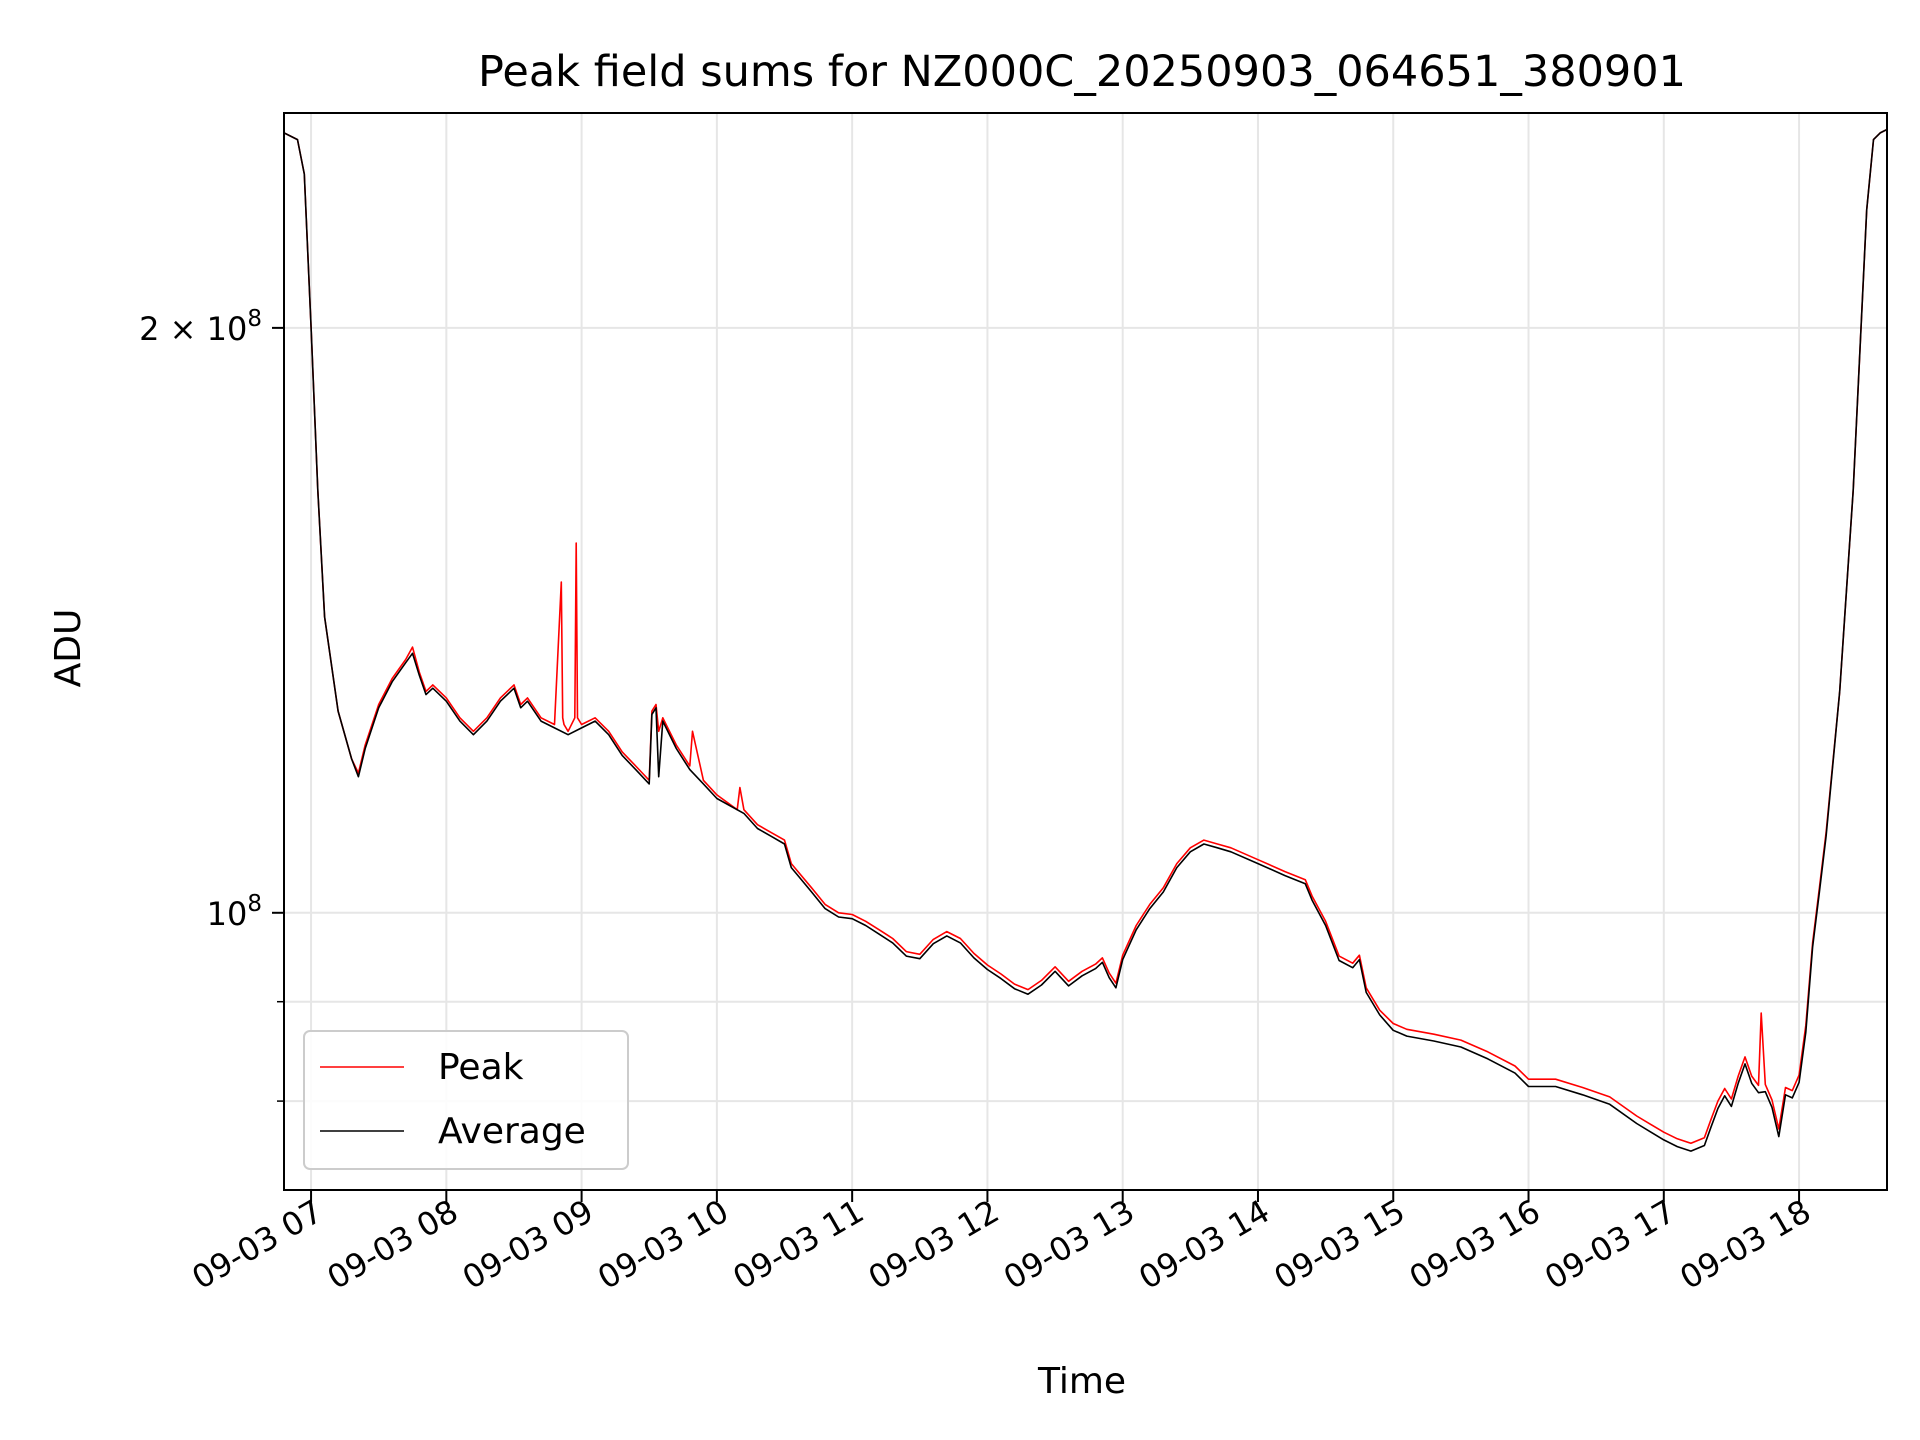 Image resolution: width=1920 pixels, height=1440 pixels. Describe the element at coordinates (68, 648) in the screenshot. I see `y-axis-label: ADU` at that location.